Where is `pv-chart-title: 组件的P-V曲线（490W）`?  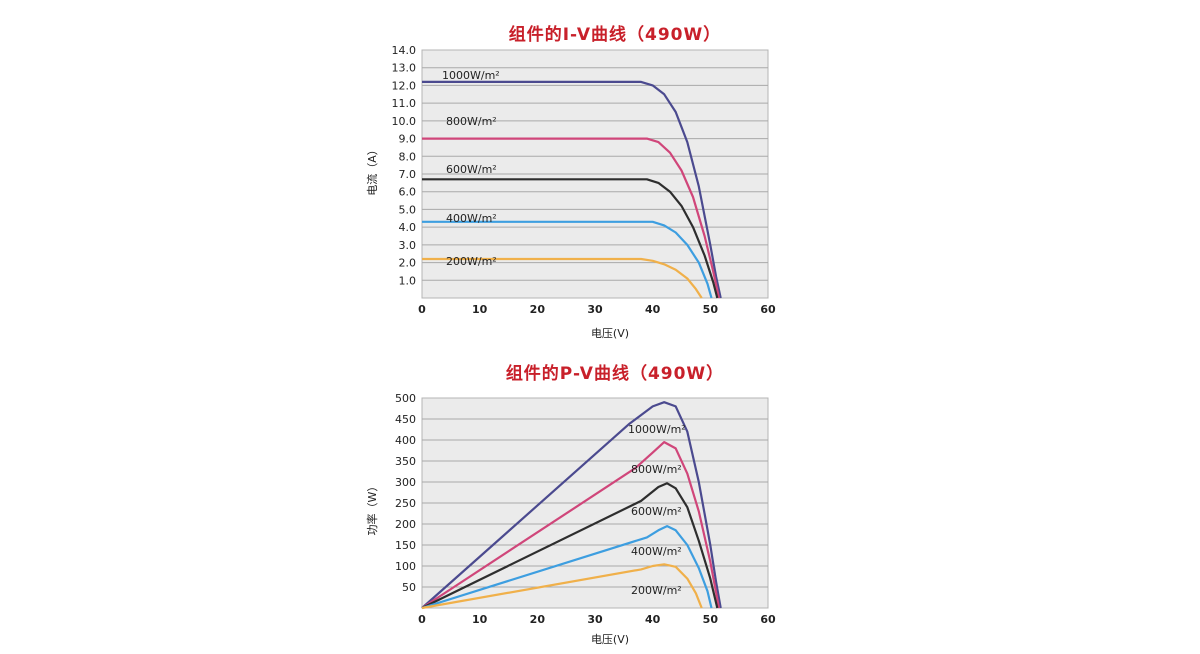 pv-chart-title: 组件的P-V曲线（490W） is located at coordinates (615, 374).